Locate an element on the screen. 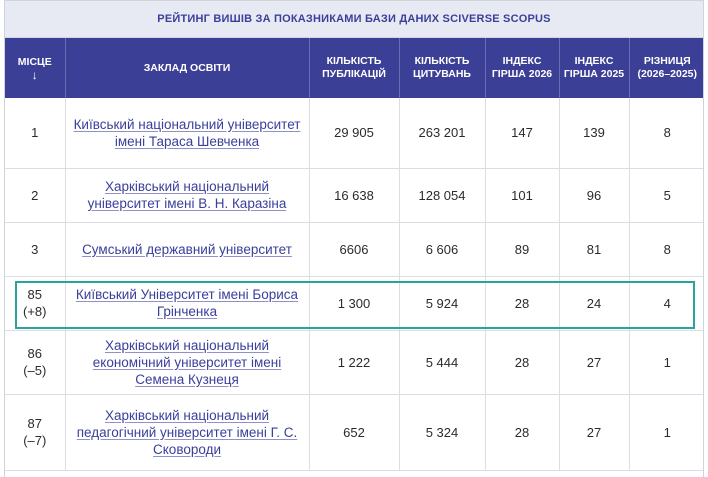 The width and height of the screenshot is (708, 477). h2025-cell: 24 is located at coordinates (594, 303).